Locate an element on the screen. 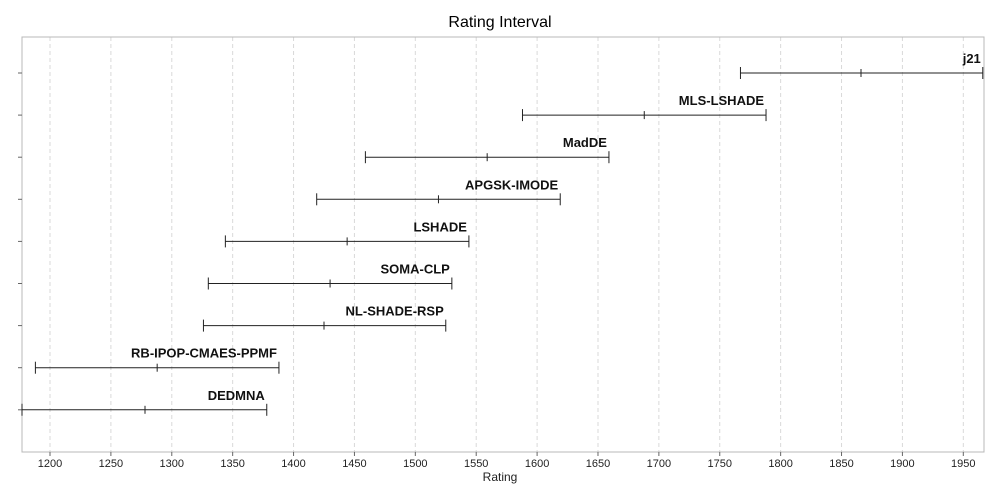 This screenshot has width=1000, height=500. interval-MadDE: MadDE is located at coordinates (487, 149).